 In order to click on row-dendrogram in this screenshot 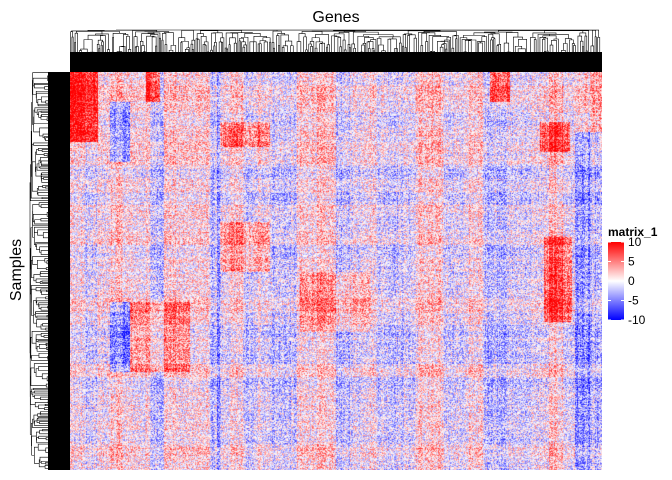, I will do `click(49, 271)`.